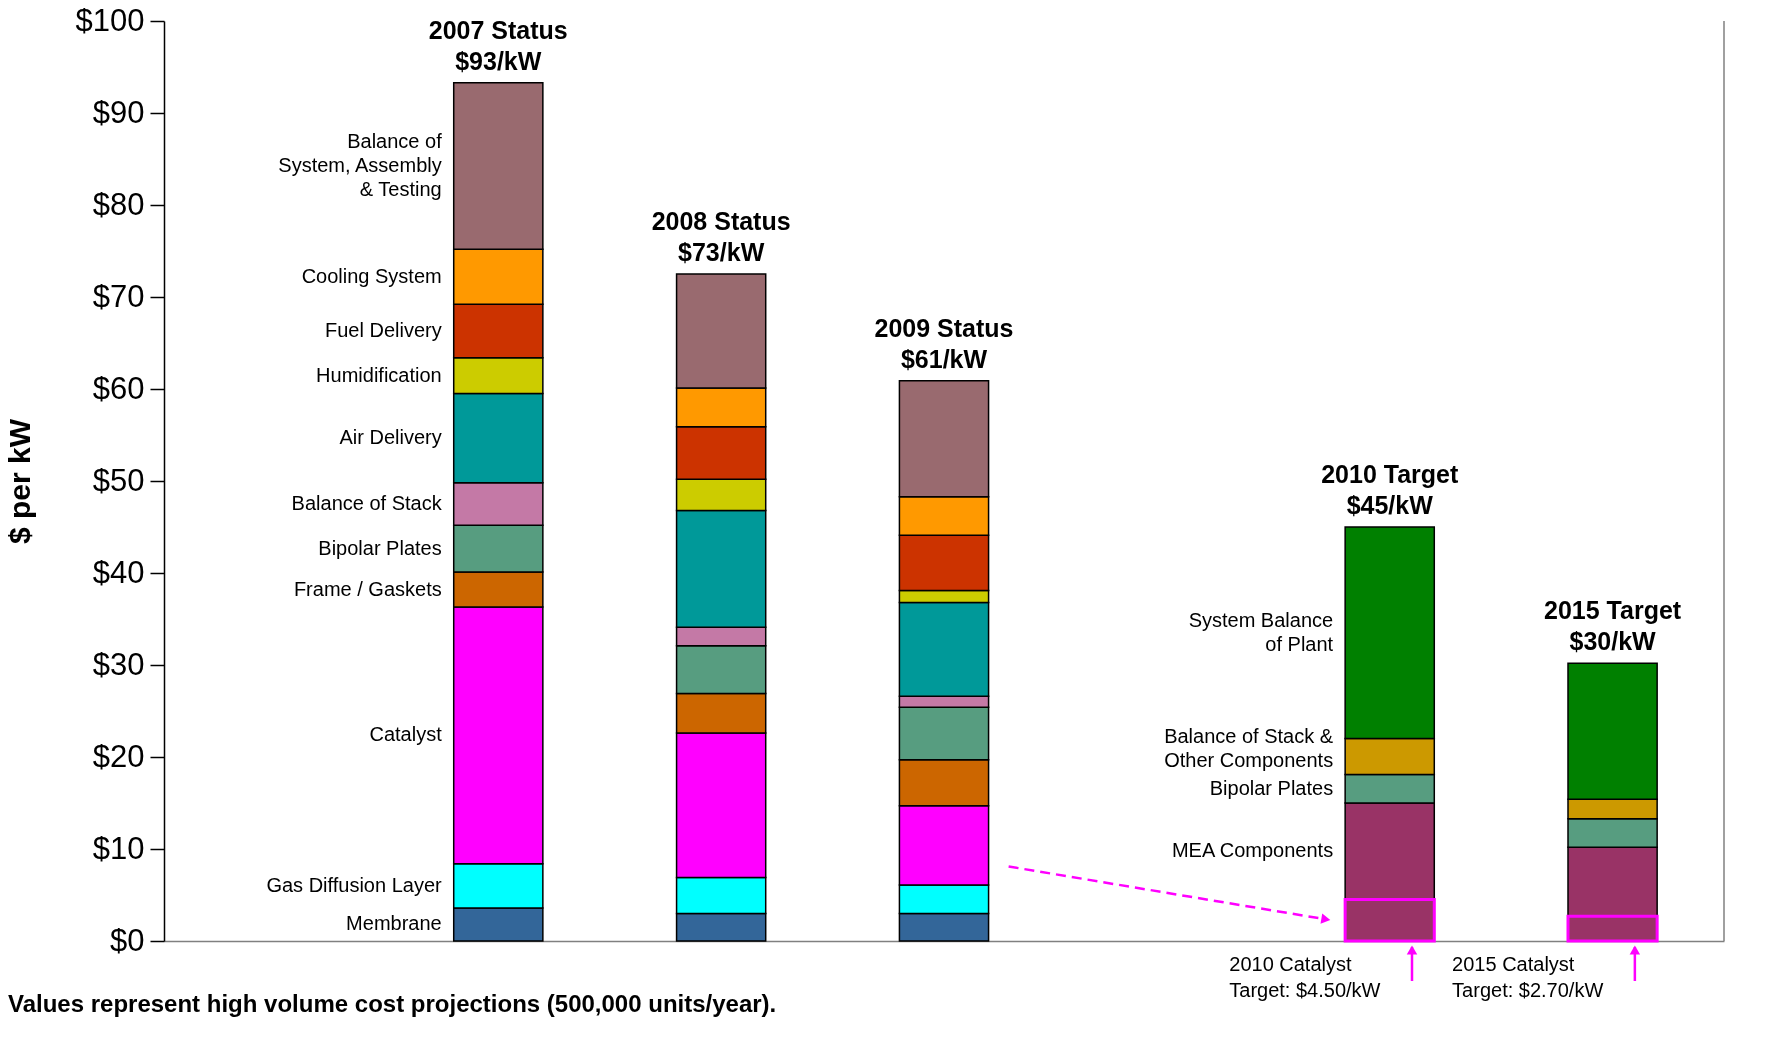 The height and width of the screenshot is (1055, 1773). What do you see at coordinates (383, 330) in the screenshot?
I see `series-label: Fuel Delivery` at bounding box center [383, 330].